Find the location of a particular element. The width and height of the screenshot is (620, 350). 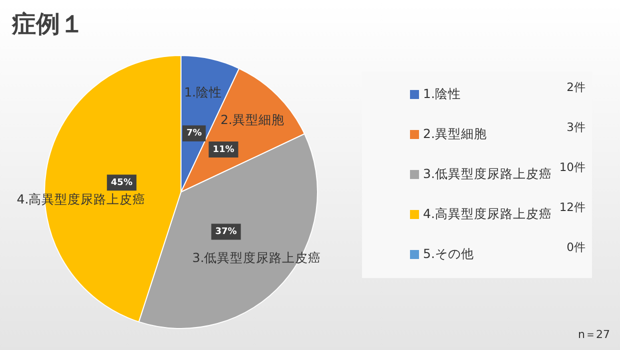

legend-label: 5.その他 is located at coordinates (448, 254).